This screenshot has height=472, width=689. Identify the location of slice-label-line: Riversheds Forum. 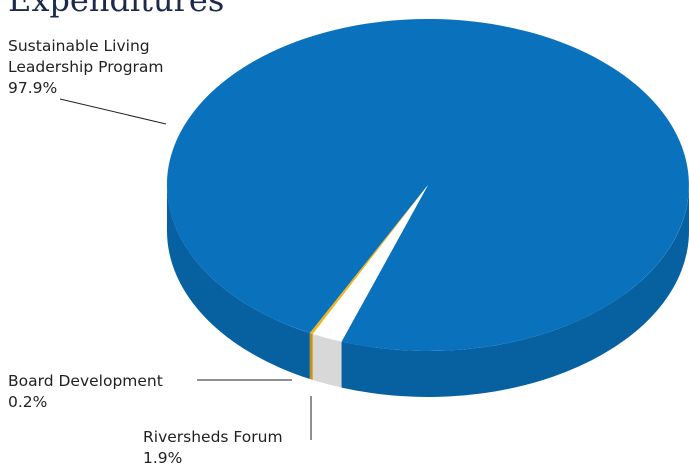
(213, 437).